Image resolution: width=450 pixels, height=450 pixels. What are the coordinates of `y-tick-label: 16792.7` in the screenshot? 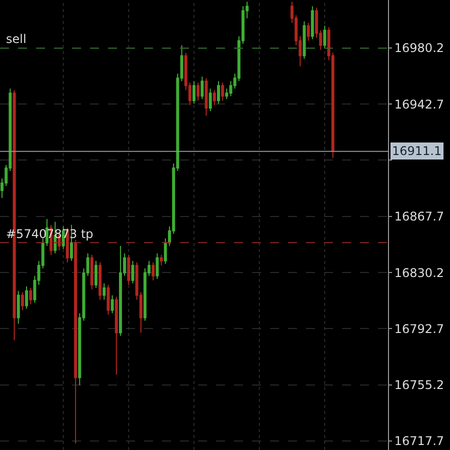 It's located at (419, 329).